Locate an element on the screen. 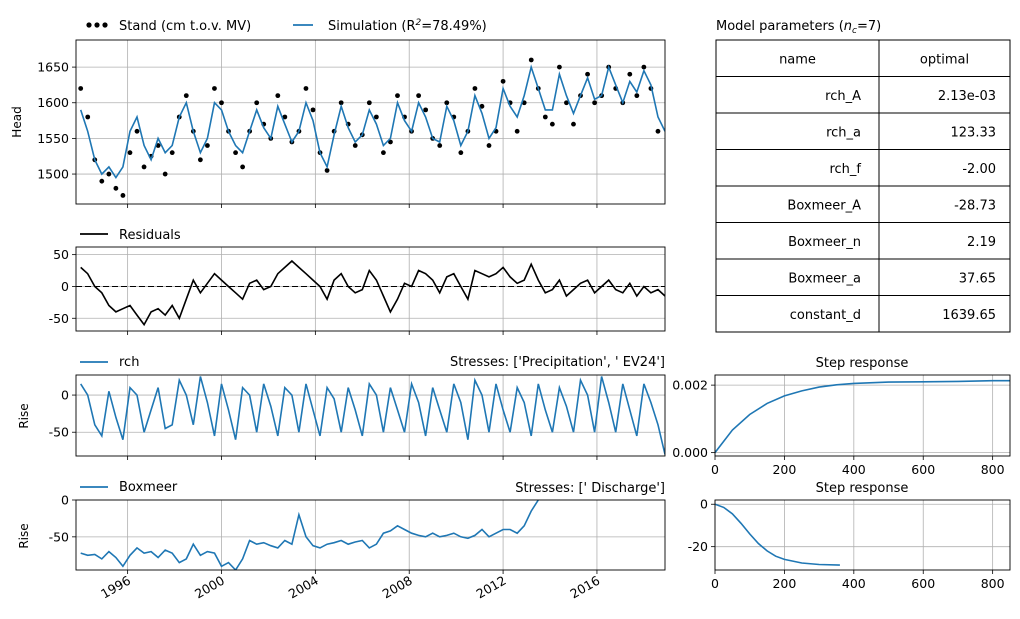 This screenshot has height=619, width=1020. residuals-ytick-label: -50 is located at coordinates (59, 318).